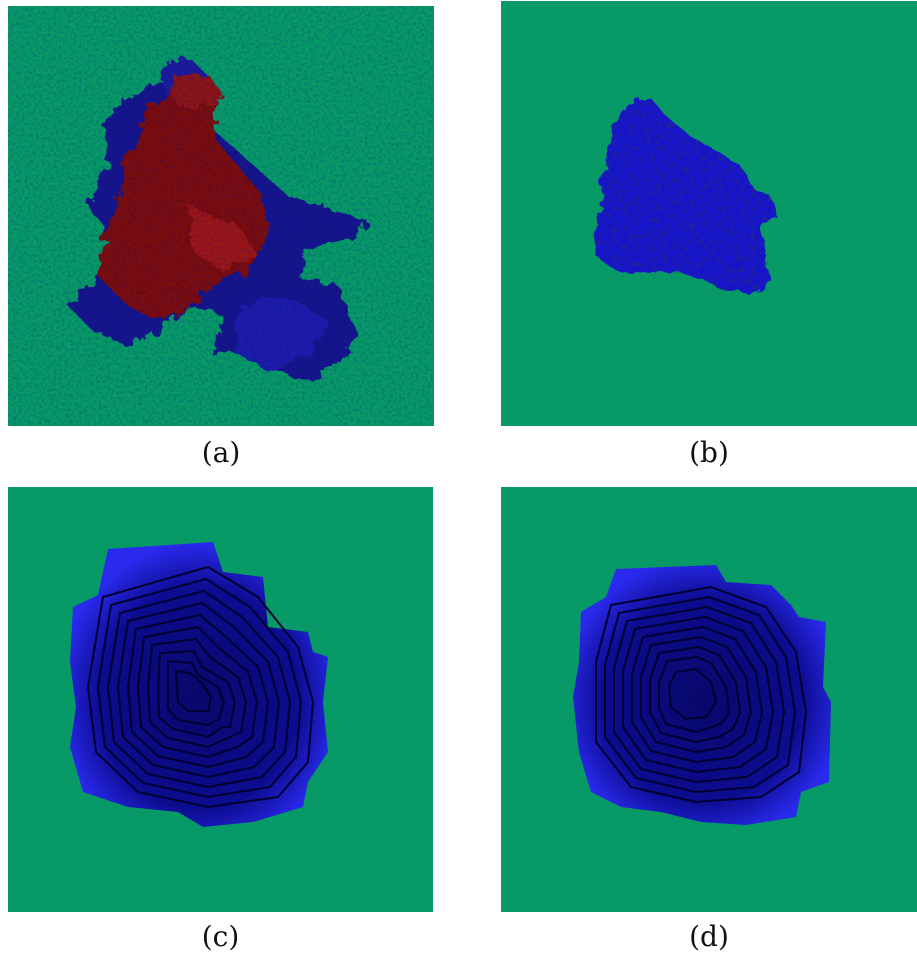 This screenshot has width=917, height=959. Describe the element at coordinates (684, 195) in the screenshot. I see `cluster-texture` at that location.